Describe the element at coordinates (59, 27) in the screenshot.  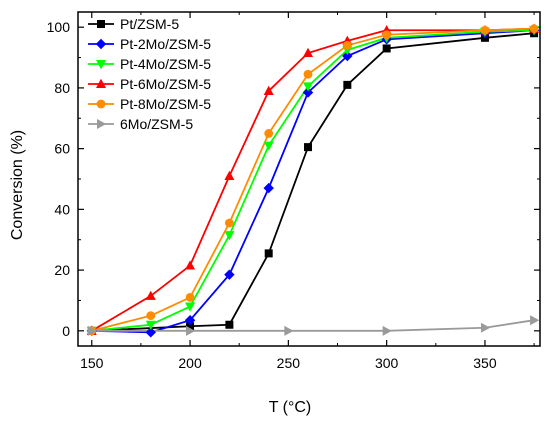
I see `y-tick-label: 100` at that location.